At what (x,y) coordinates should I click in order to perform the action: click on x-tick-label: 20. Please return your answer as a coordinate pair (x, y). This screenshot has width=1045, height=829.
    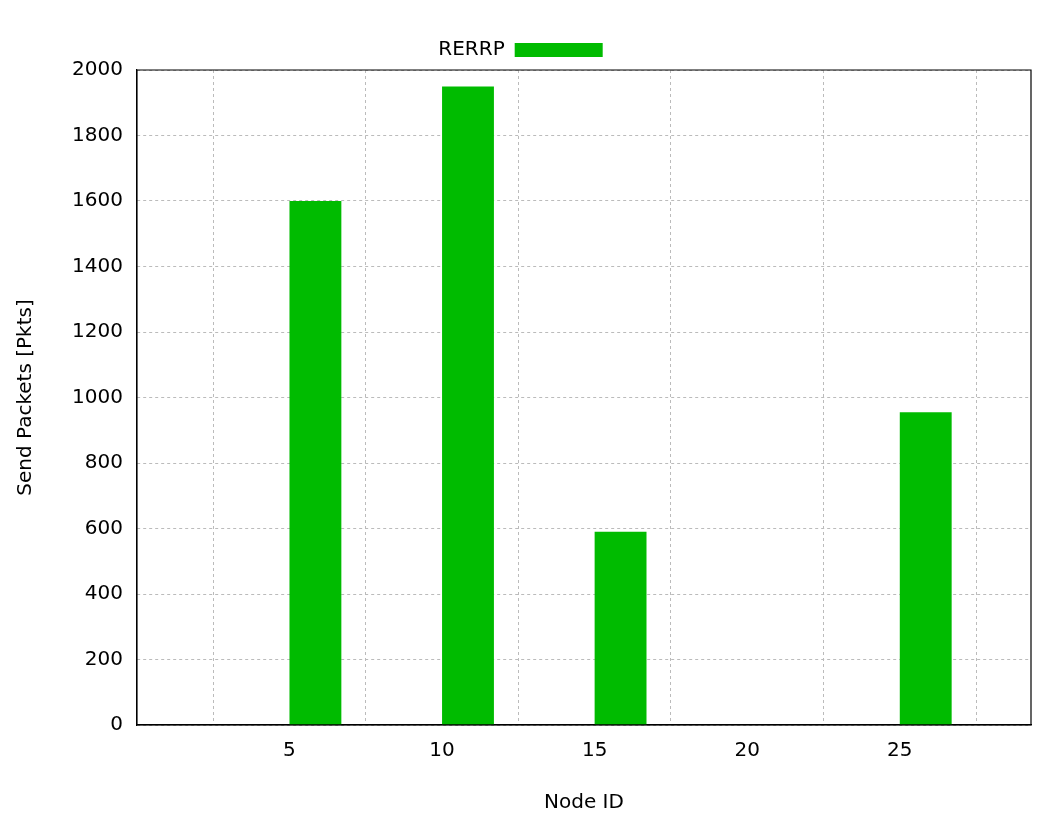
    Looking at the image, I should click on (747, 749).